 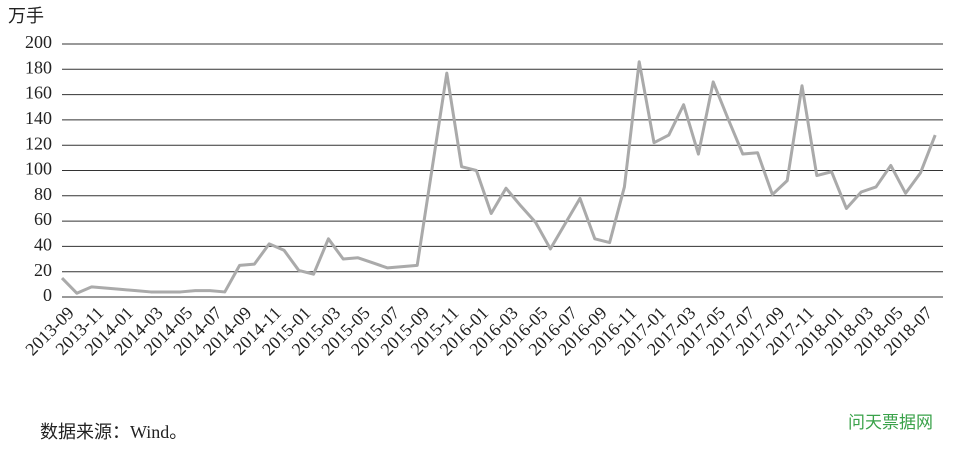 I want to click on y-tick-label: 160, so click(x=38, y=93).